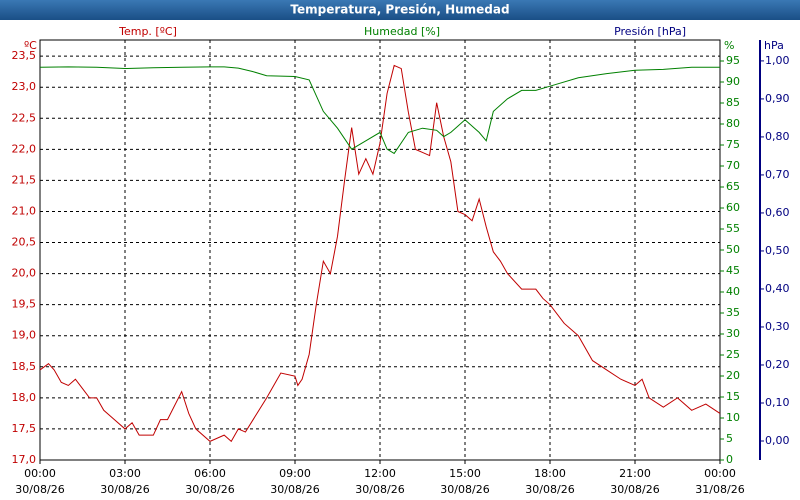 The width and height of the screenshot is (800, 500). Describe the element at coordinates (729, 459) in the screenshot. I see `y2-tick-label: 0` at that location.